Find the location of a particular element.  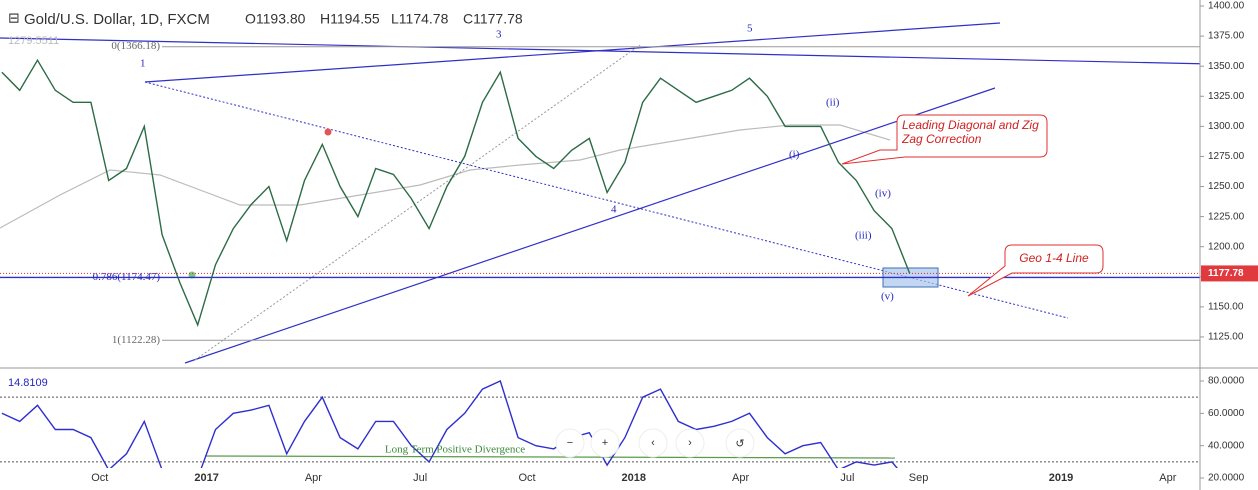

y-tick-label: 1250.00 is located at coordinates (1226, 186).